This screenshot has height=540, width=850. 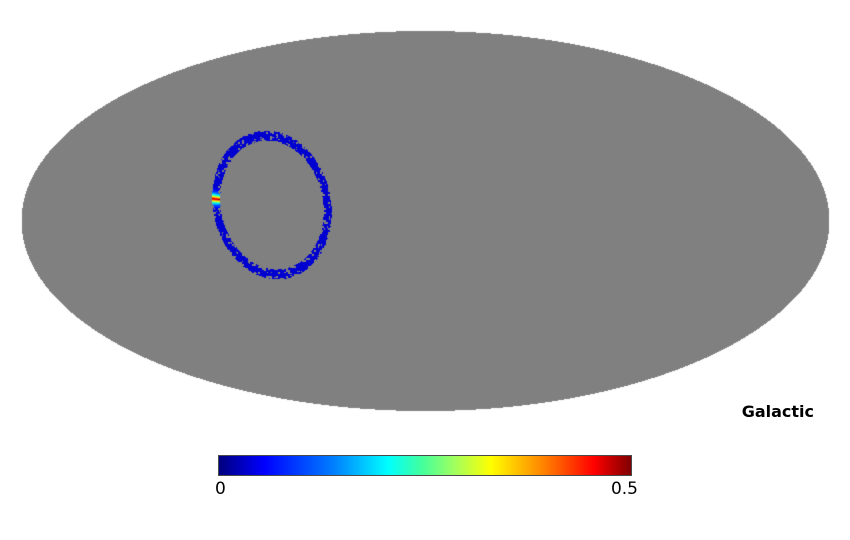 What do you see at coordinates (425, 465) in the screenshot?
I see `colorbar-gradient` at bounding box center [425, 465].